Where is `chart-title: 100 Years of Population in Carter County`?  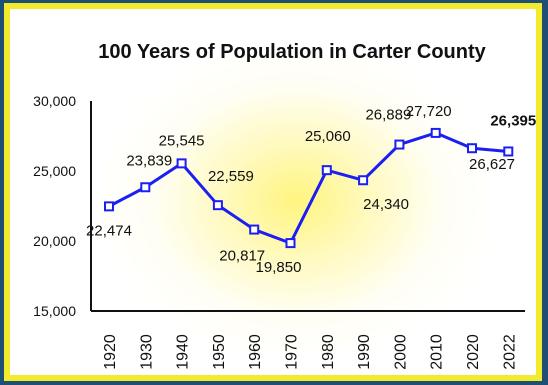
chart-title: 100 Years of Population in Carter County is located at coordinates (292, 52).